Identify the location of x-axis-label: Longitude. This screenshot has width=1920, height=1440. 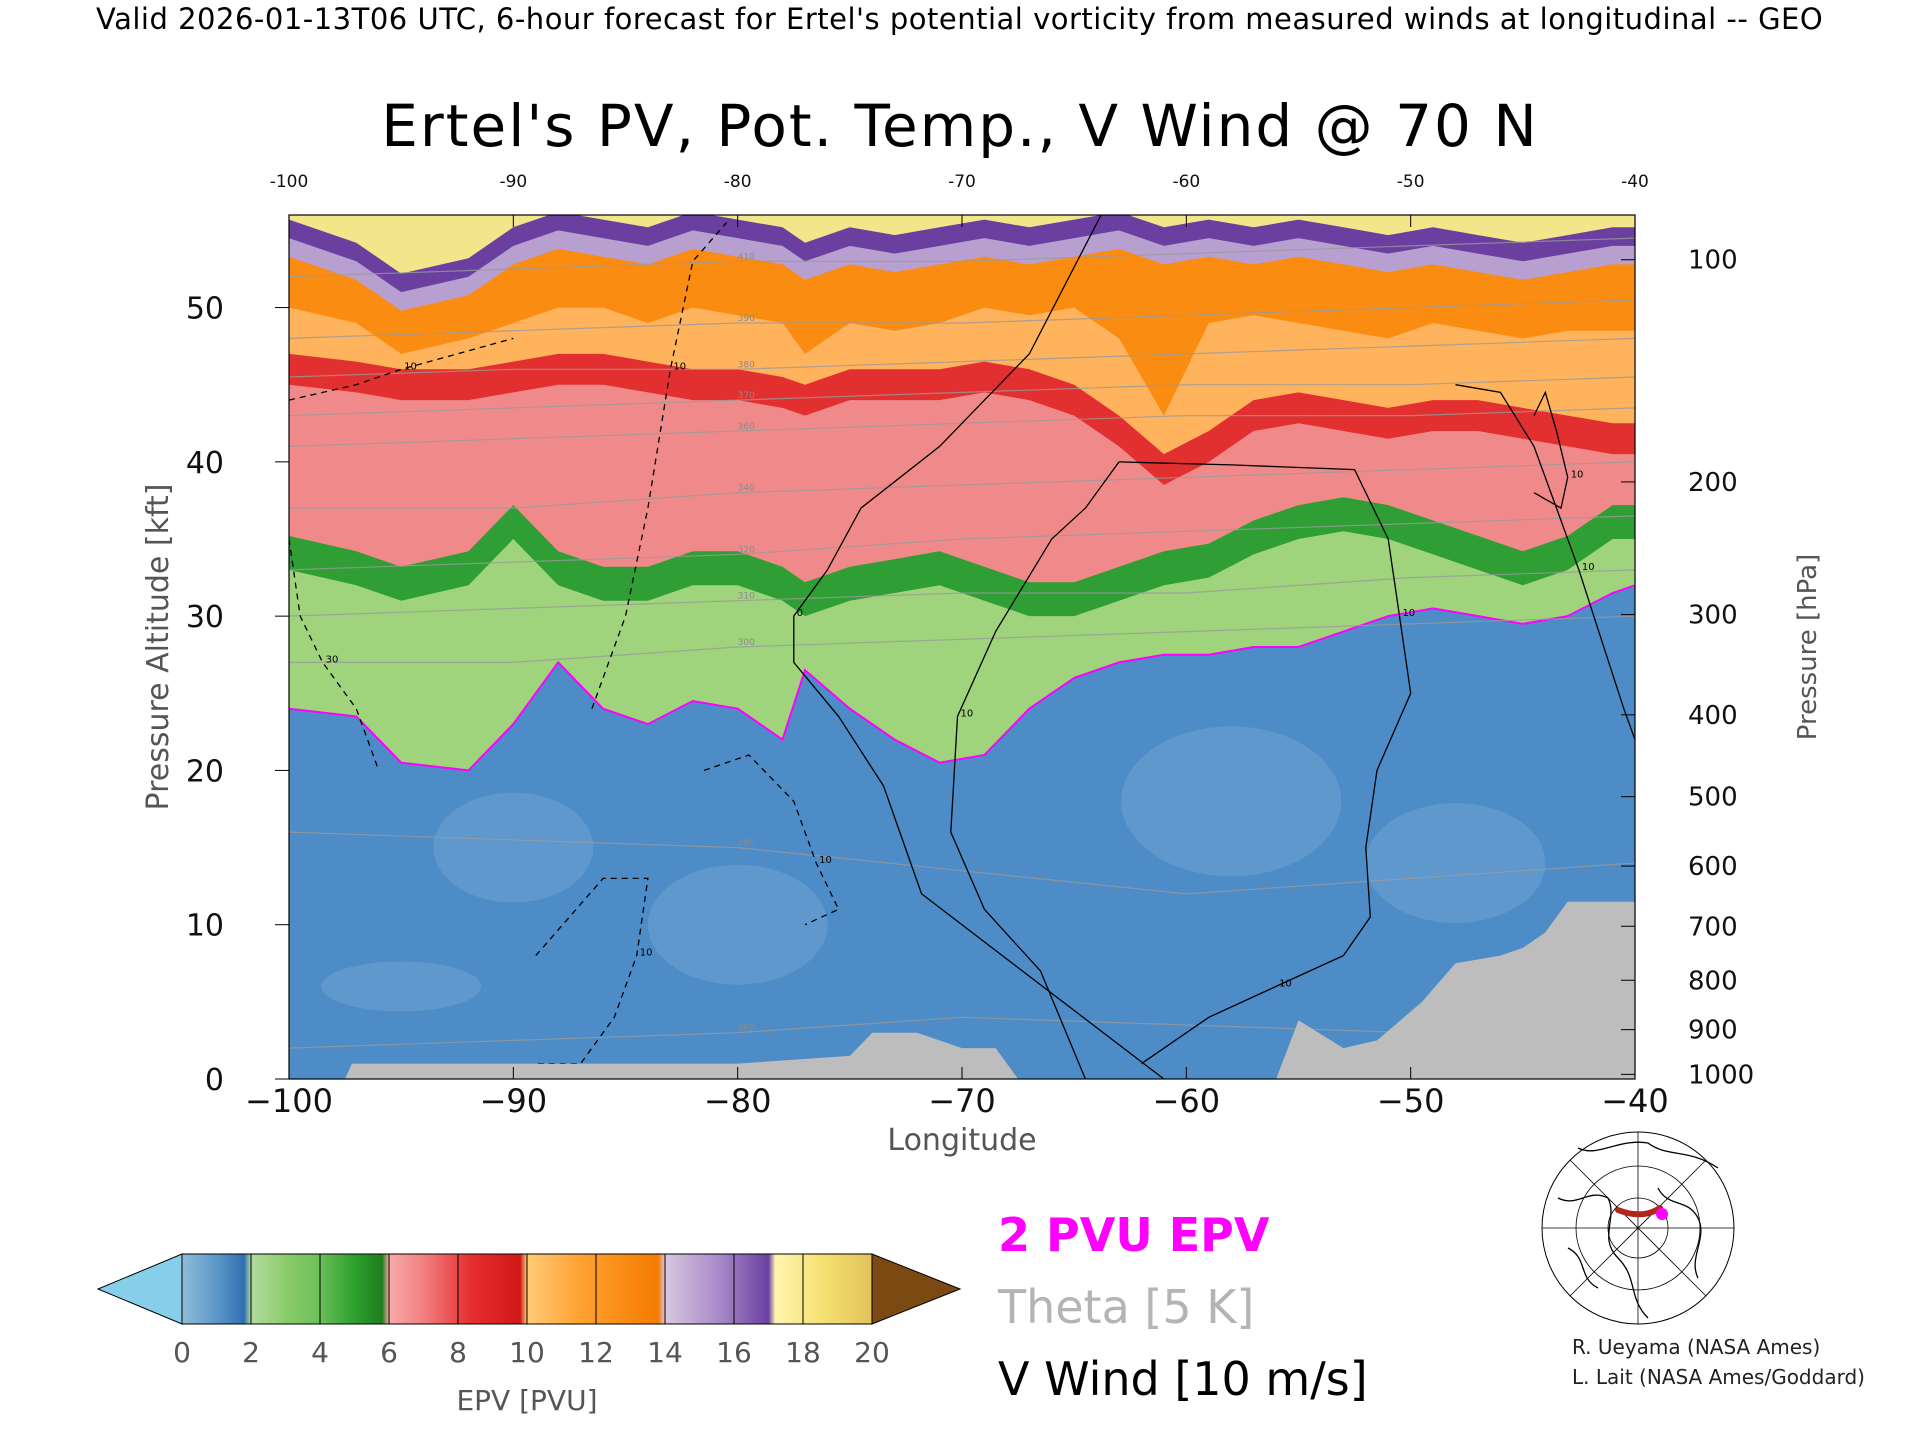
(961, 1140).